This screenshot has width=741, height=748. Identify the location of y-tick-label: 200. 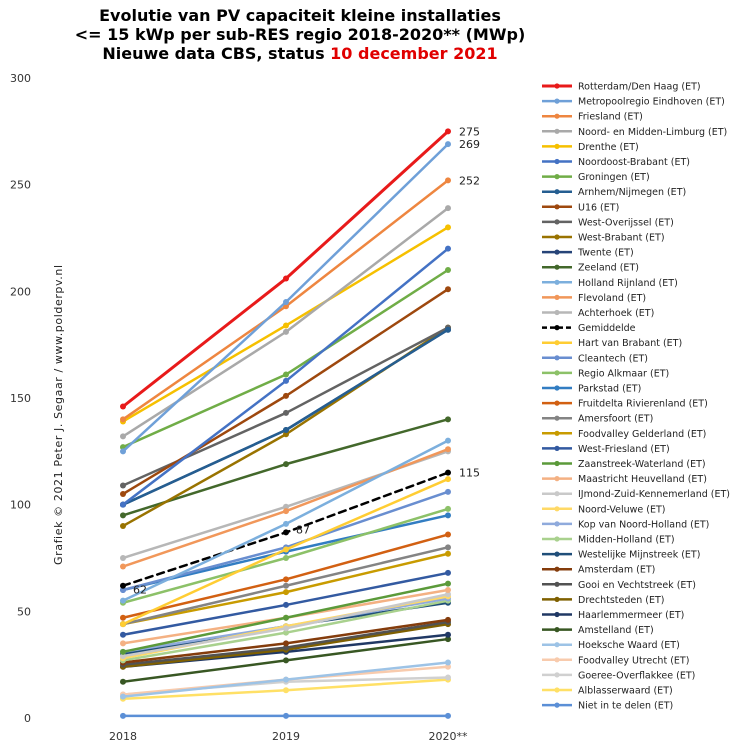
(20, 291).